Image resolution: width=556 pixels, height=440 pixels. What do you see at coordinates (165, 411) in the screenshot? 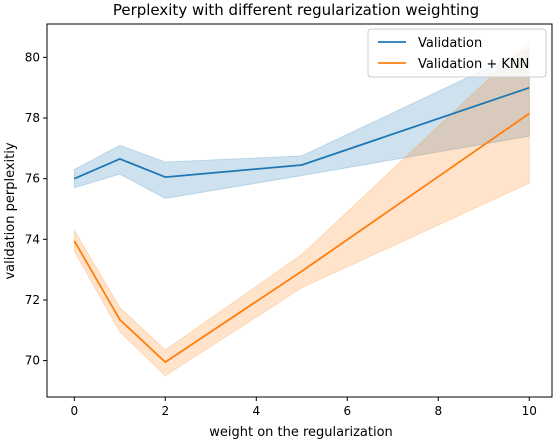
I see `x-tick-label: 2` at bounding box center [165, 411].